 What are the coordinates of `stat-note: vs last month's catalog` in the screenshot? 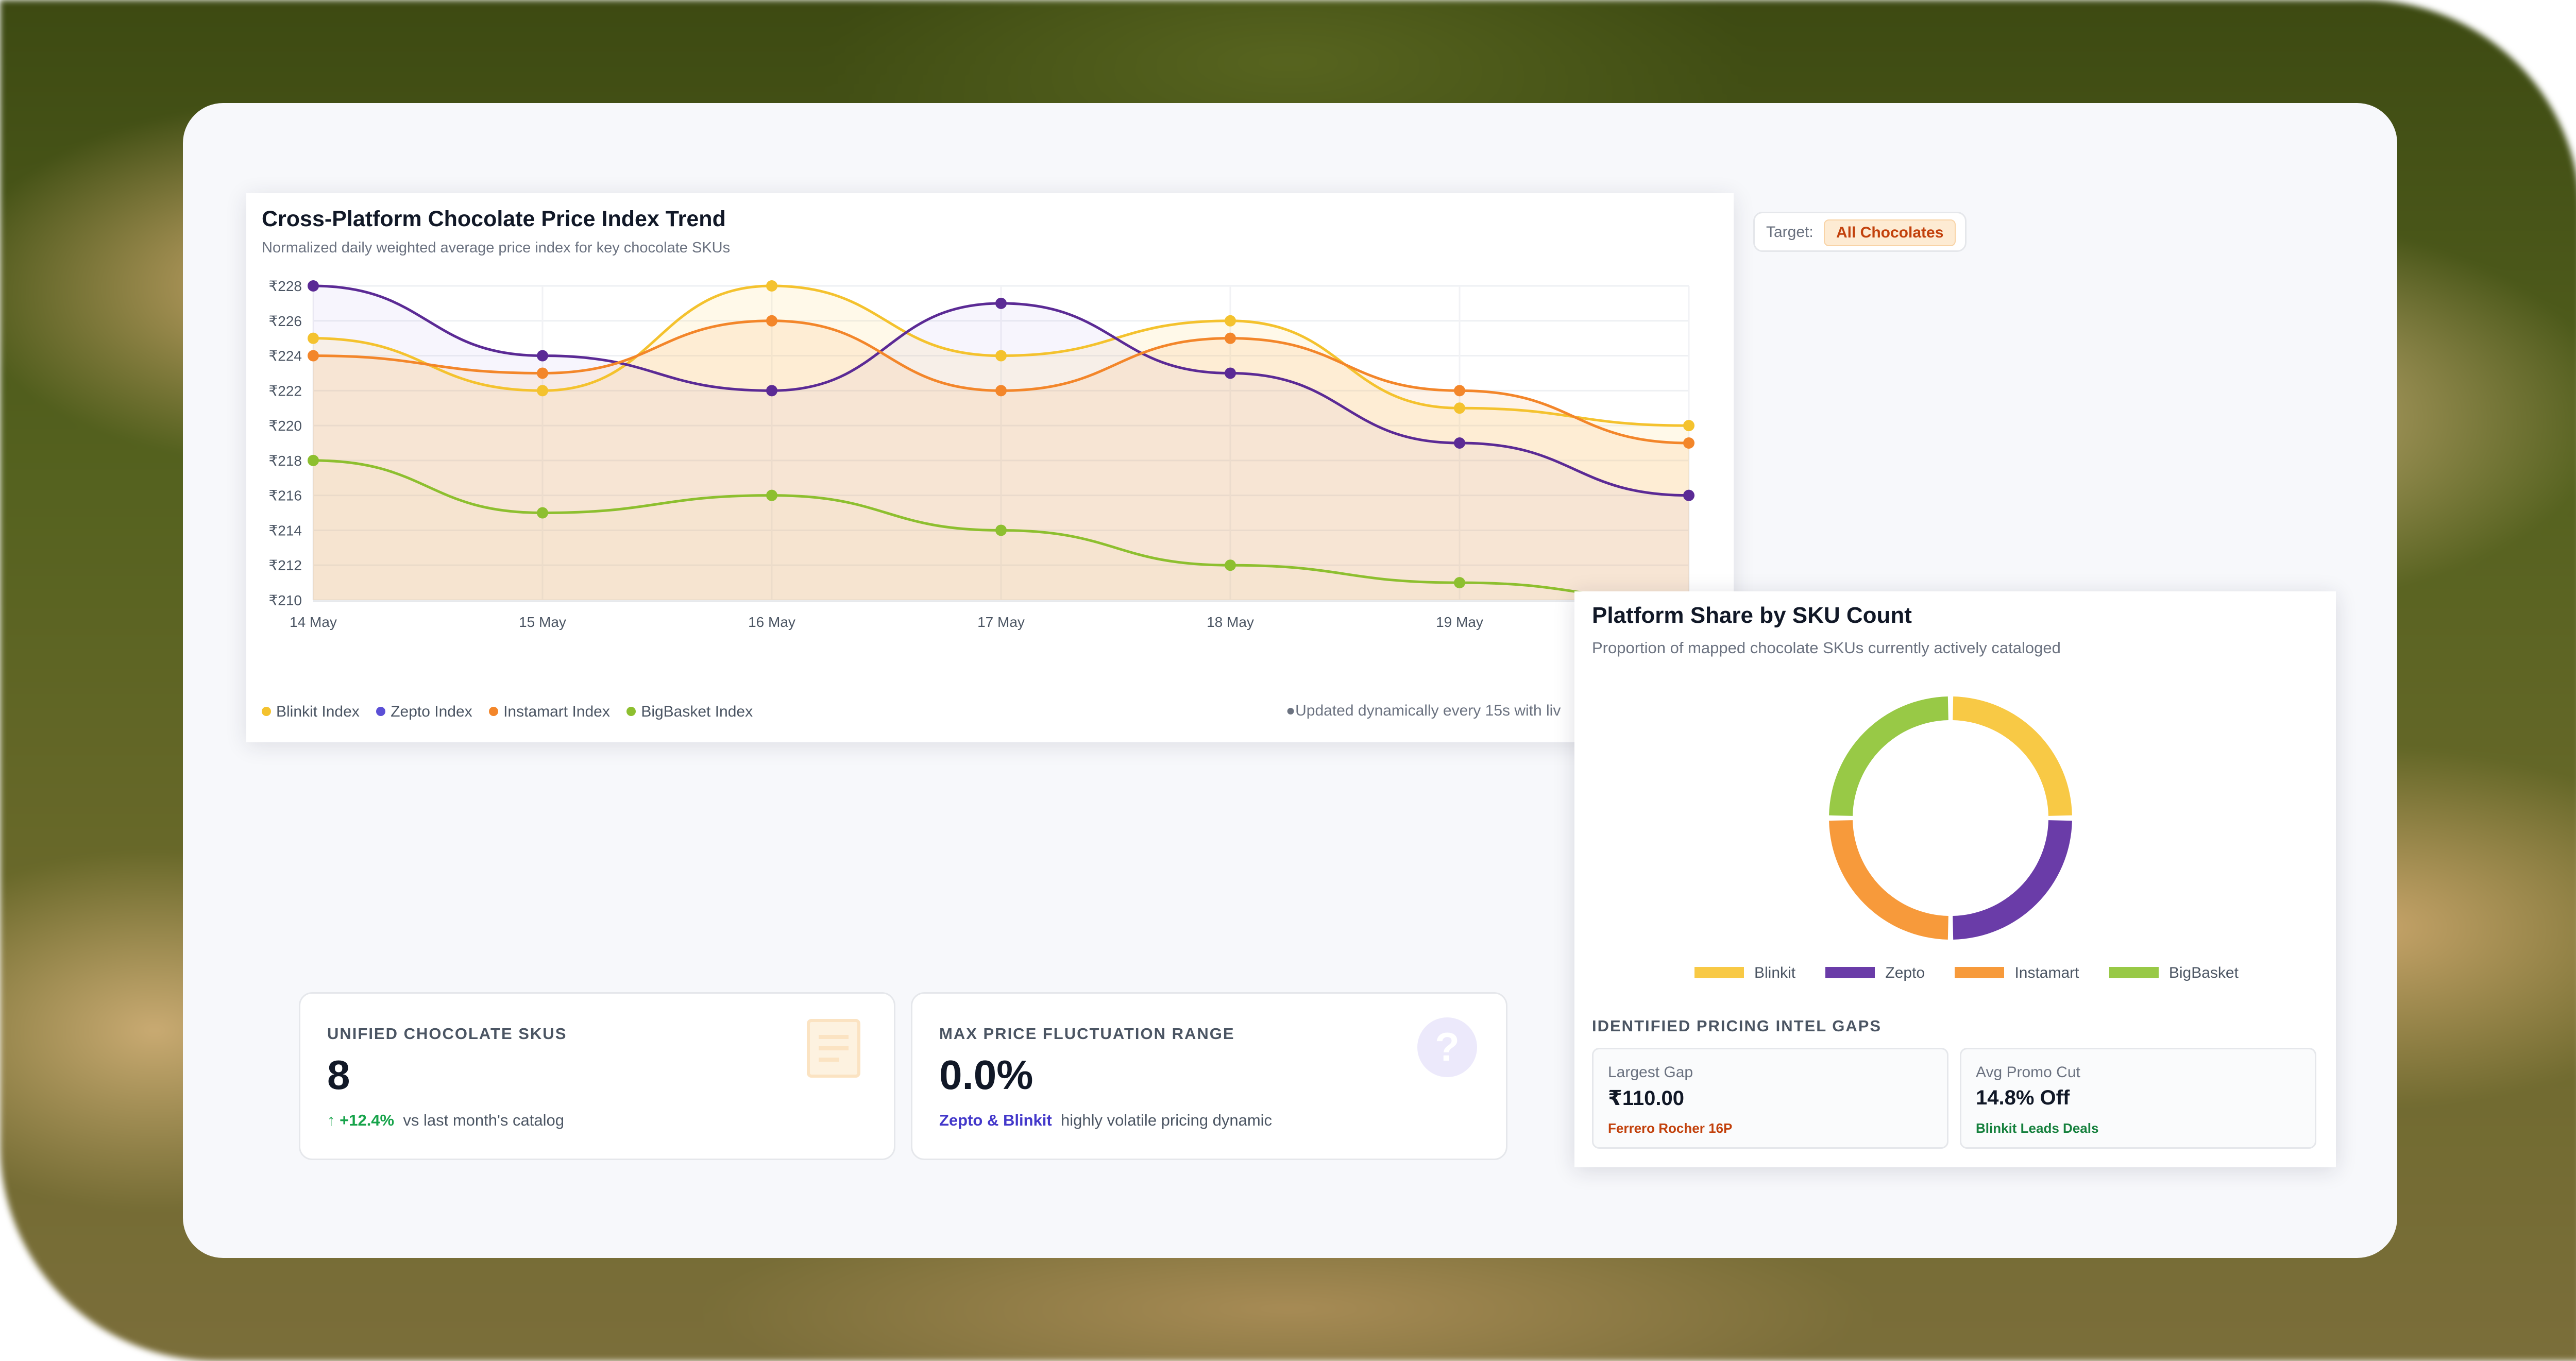 It's located at (483, 1120).